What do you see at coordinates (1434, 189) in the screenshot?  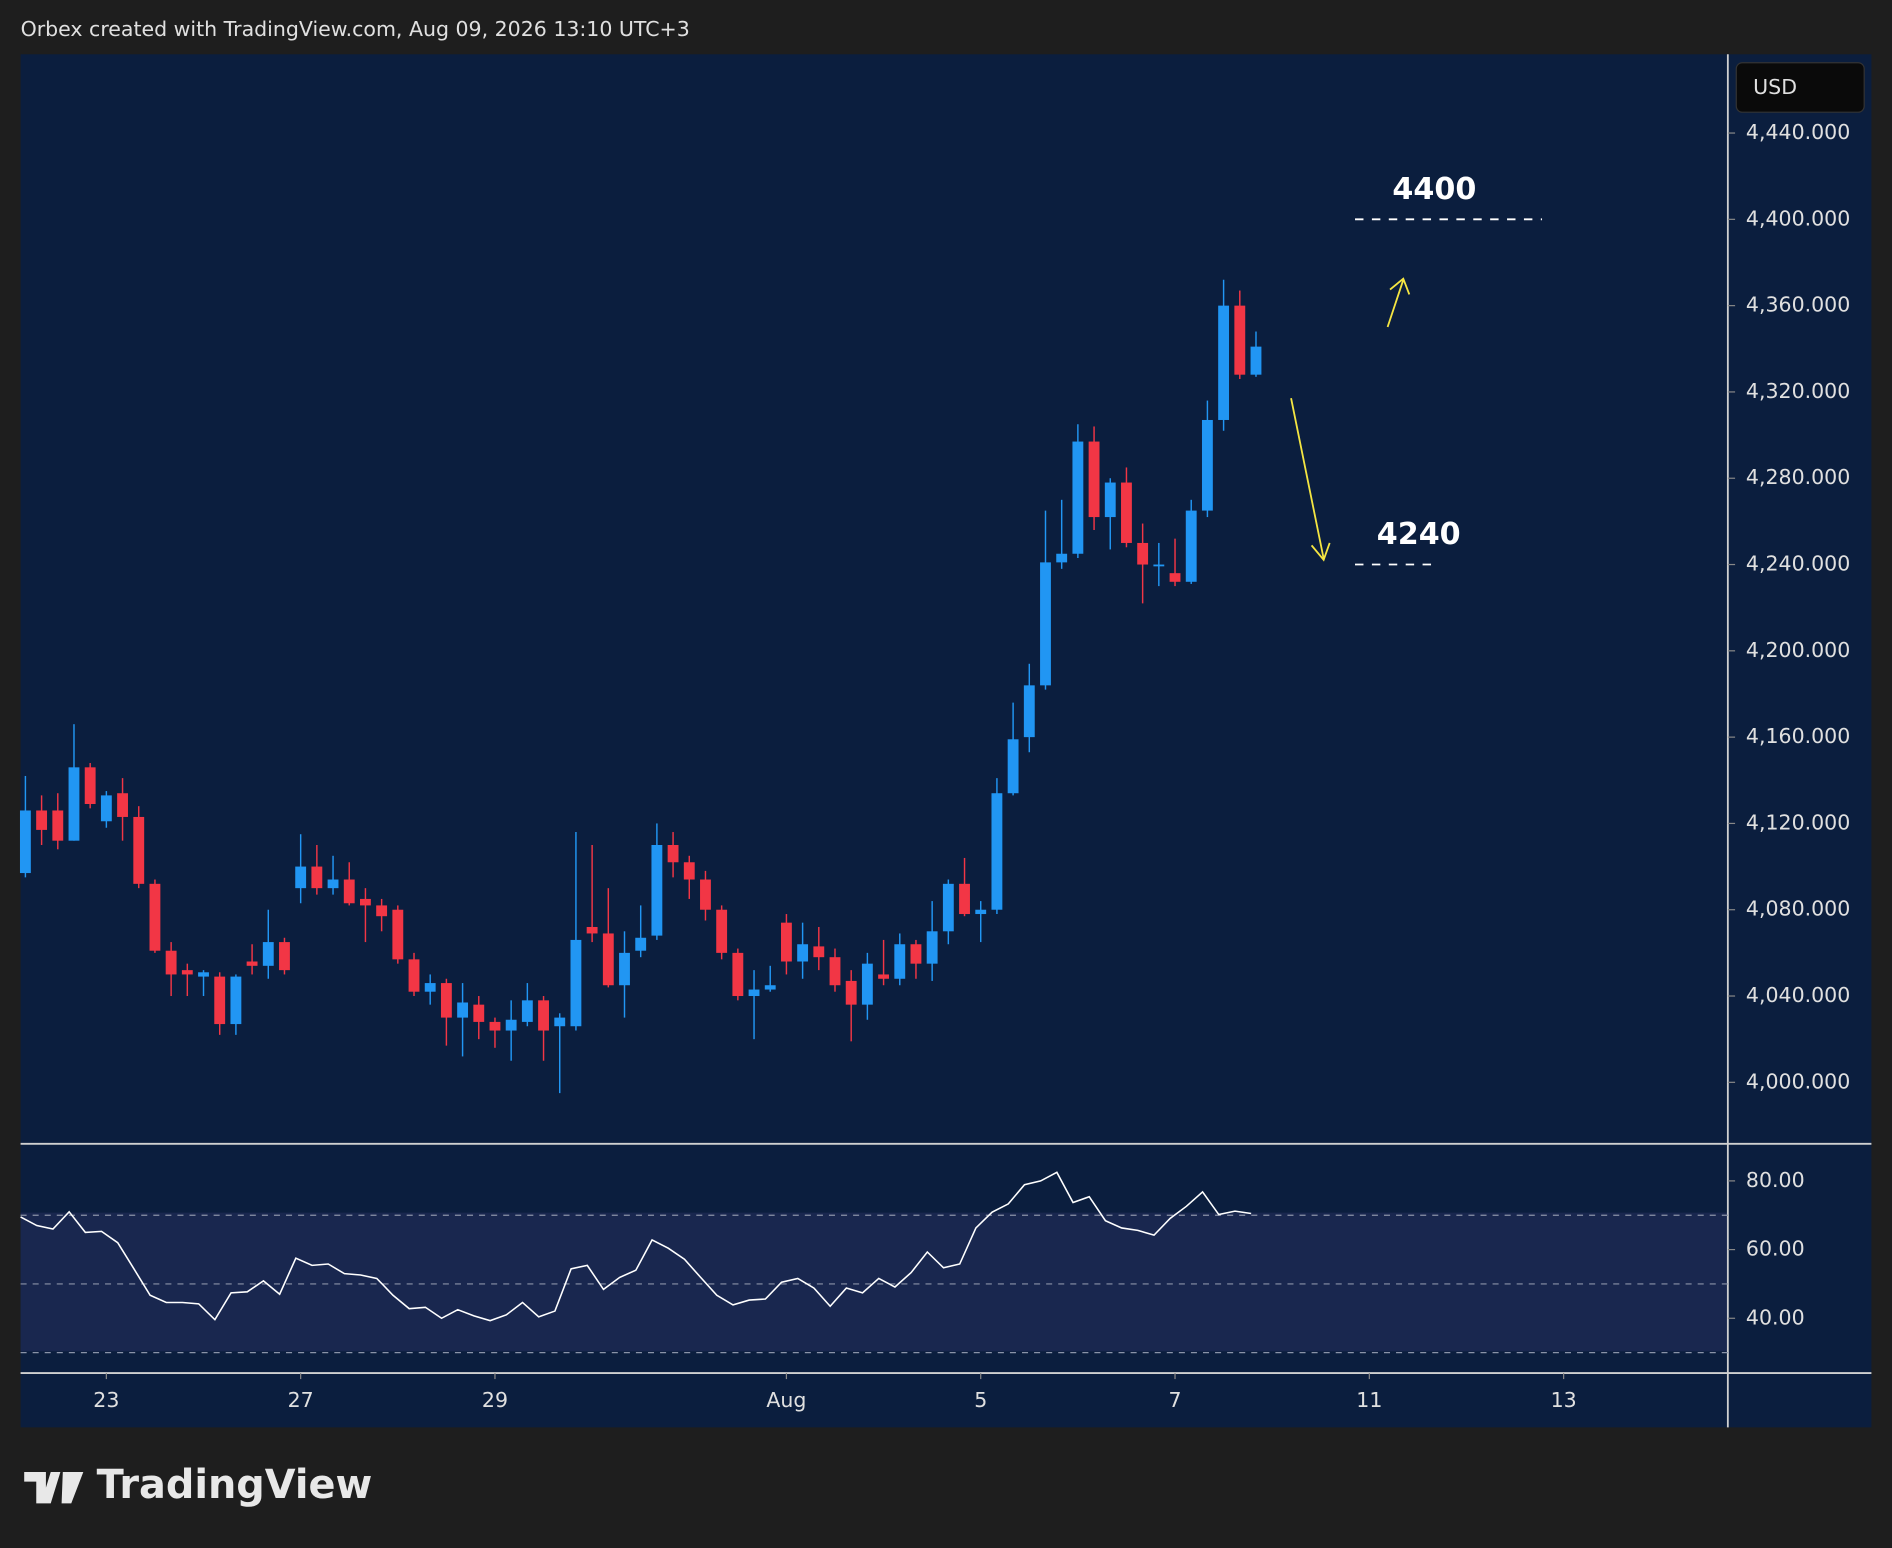 I see `level-label: 4400` at bounding box center [1434, 189].